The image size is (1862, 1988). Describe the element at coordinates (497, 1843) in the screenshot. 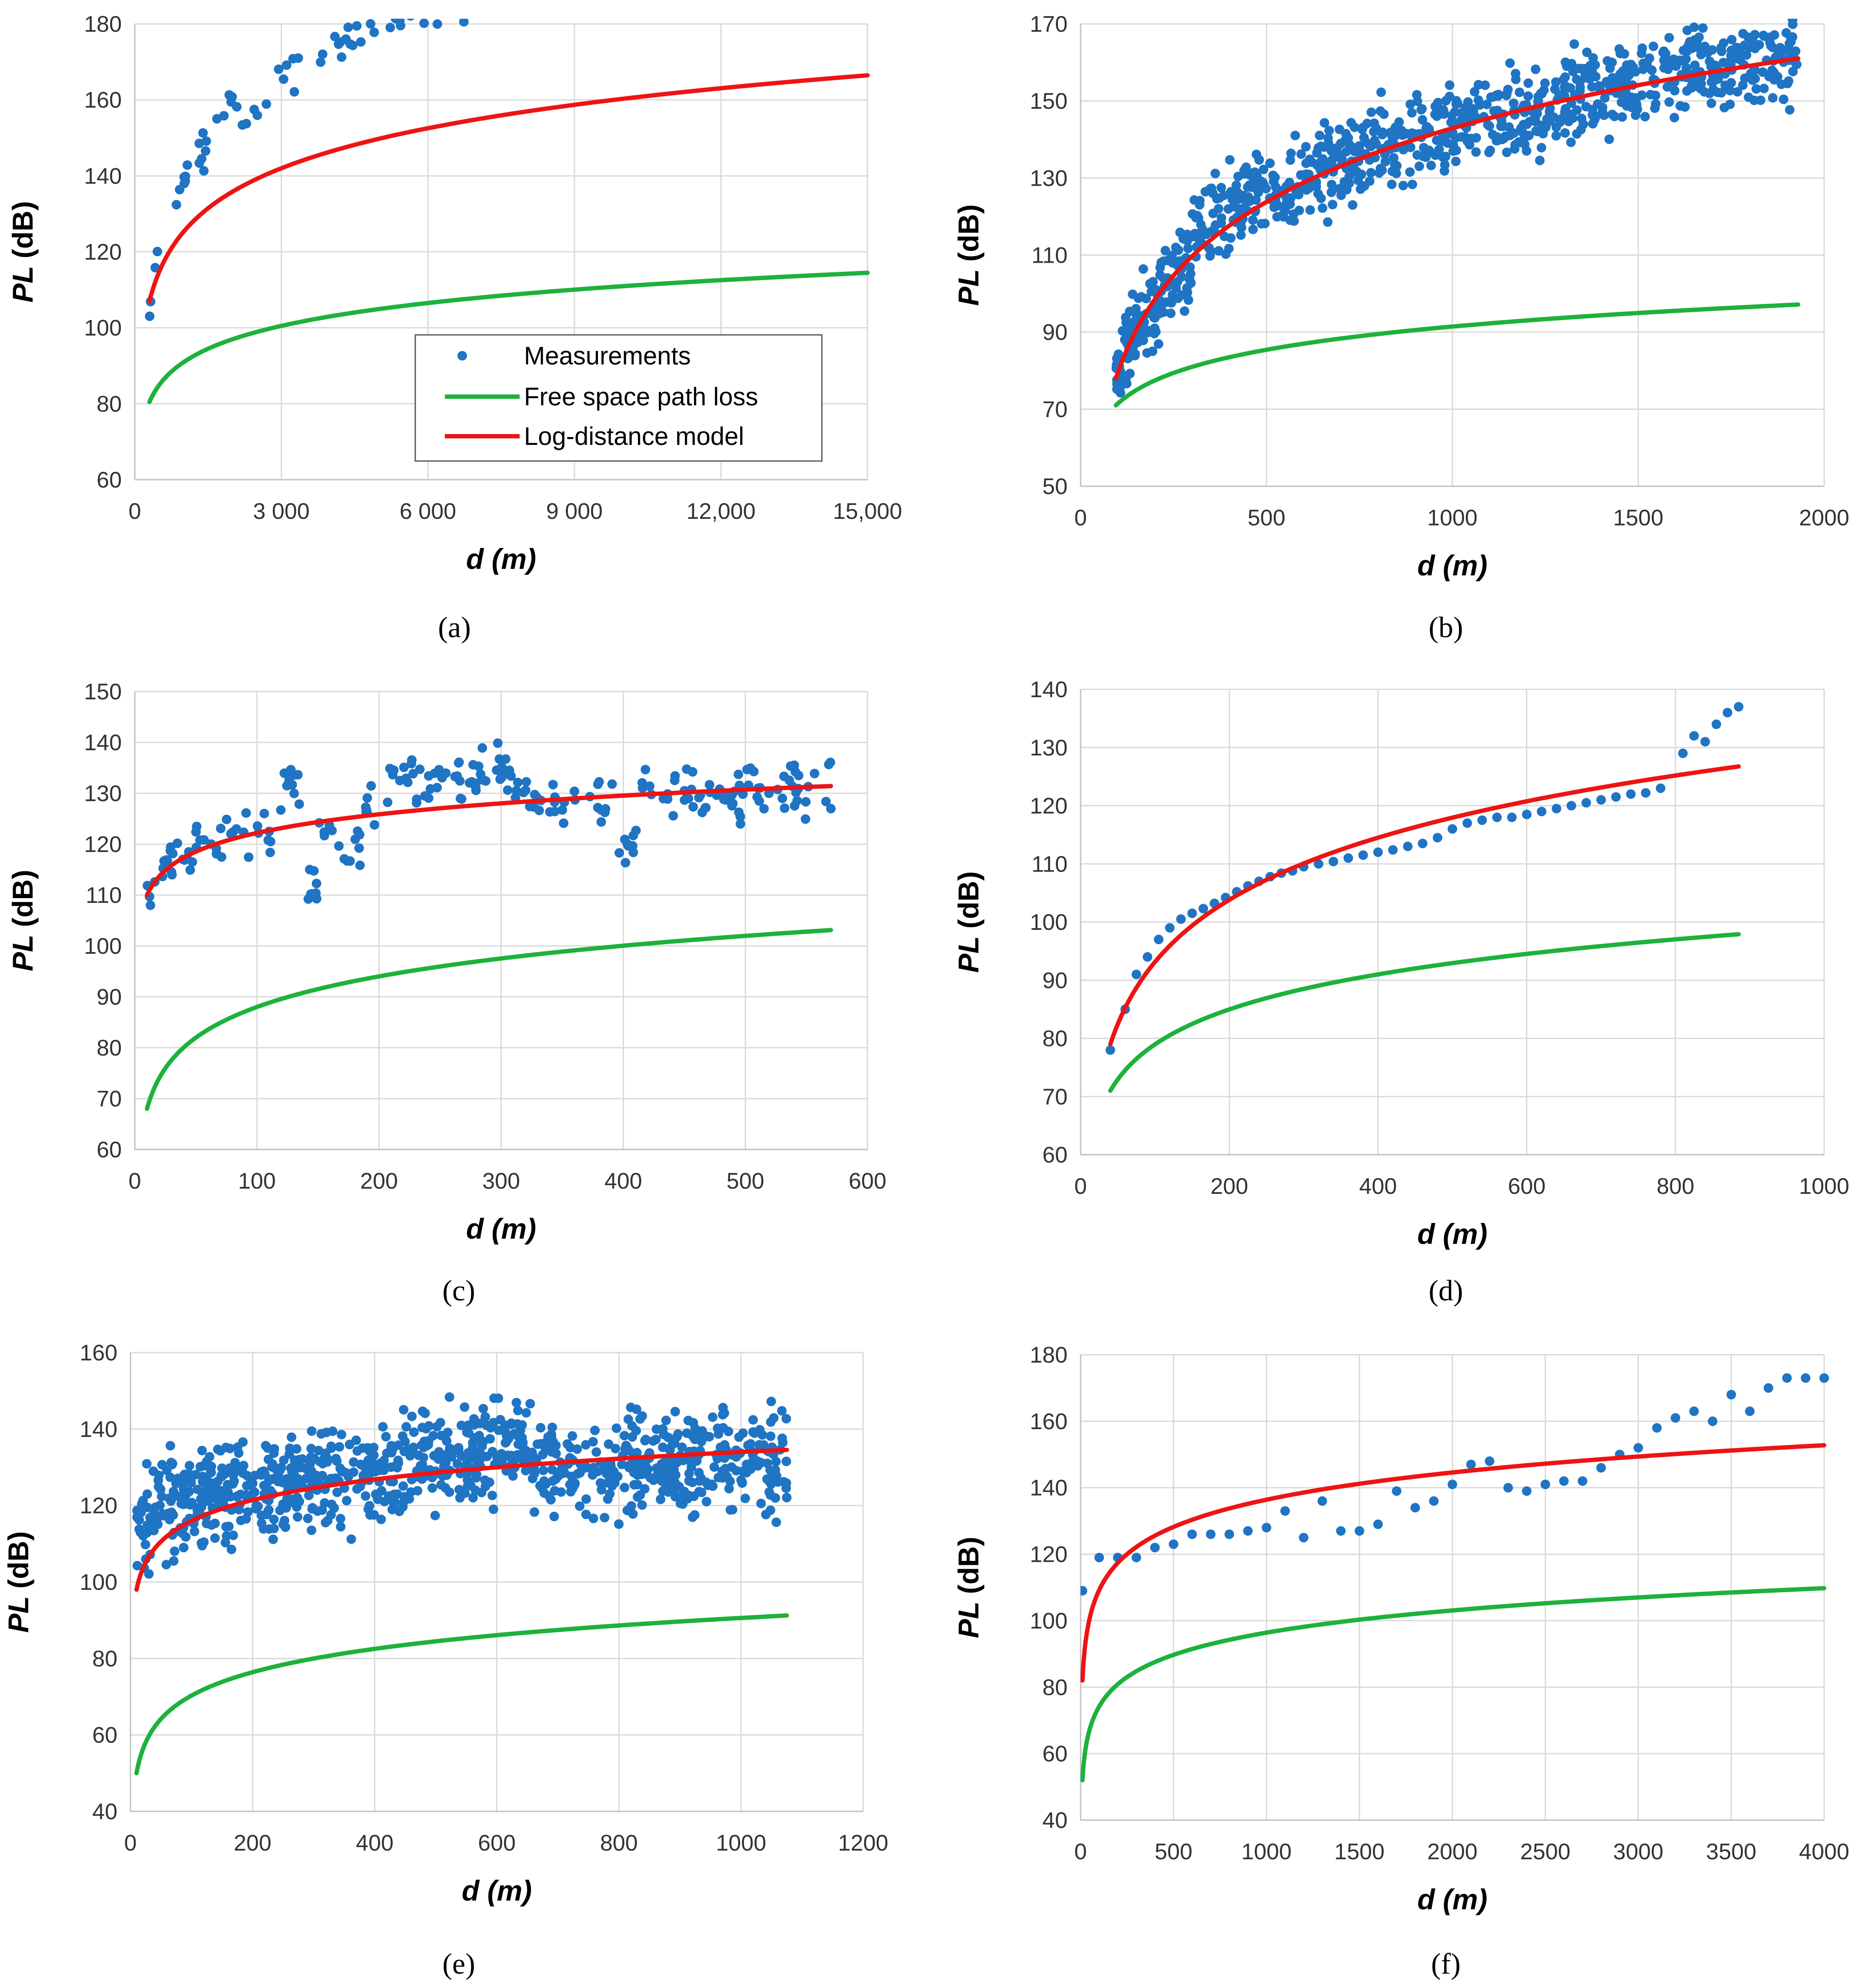

I see `x-tick-label: 600` at that location.